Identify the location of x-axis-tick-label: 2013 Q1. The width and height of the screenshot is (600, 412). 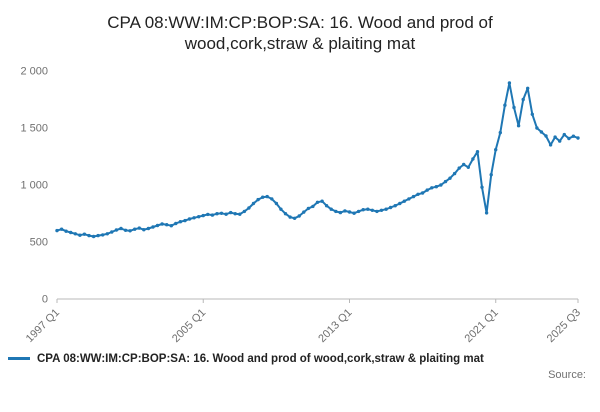
(335, 325).